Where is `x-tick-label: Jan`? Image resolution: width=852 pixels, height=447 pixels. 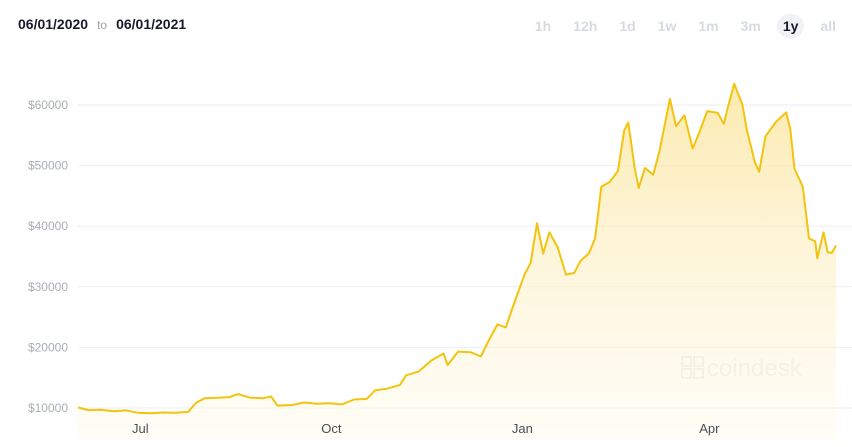
x-tick-label: Jan is located at coordinates (522, 428).